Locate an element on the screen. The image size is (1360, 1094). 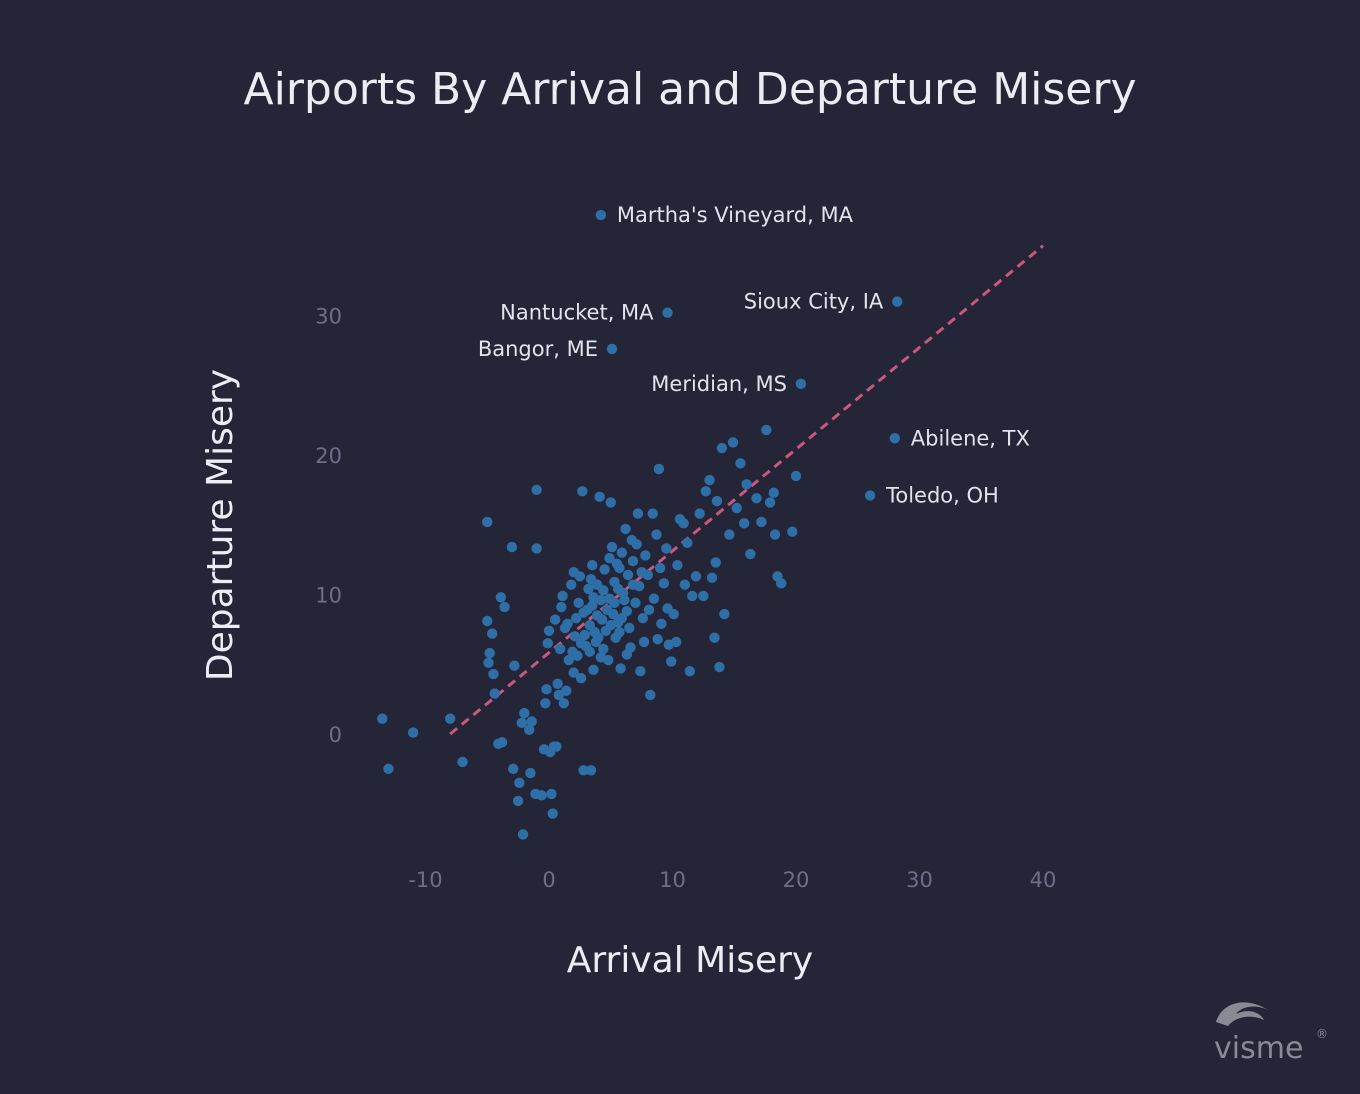
x-tick-label: -10 is located at coordinates (425, 880).